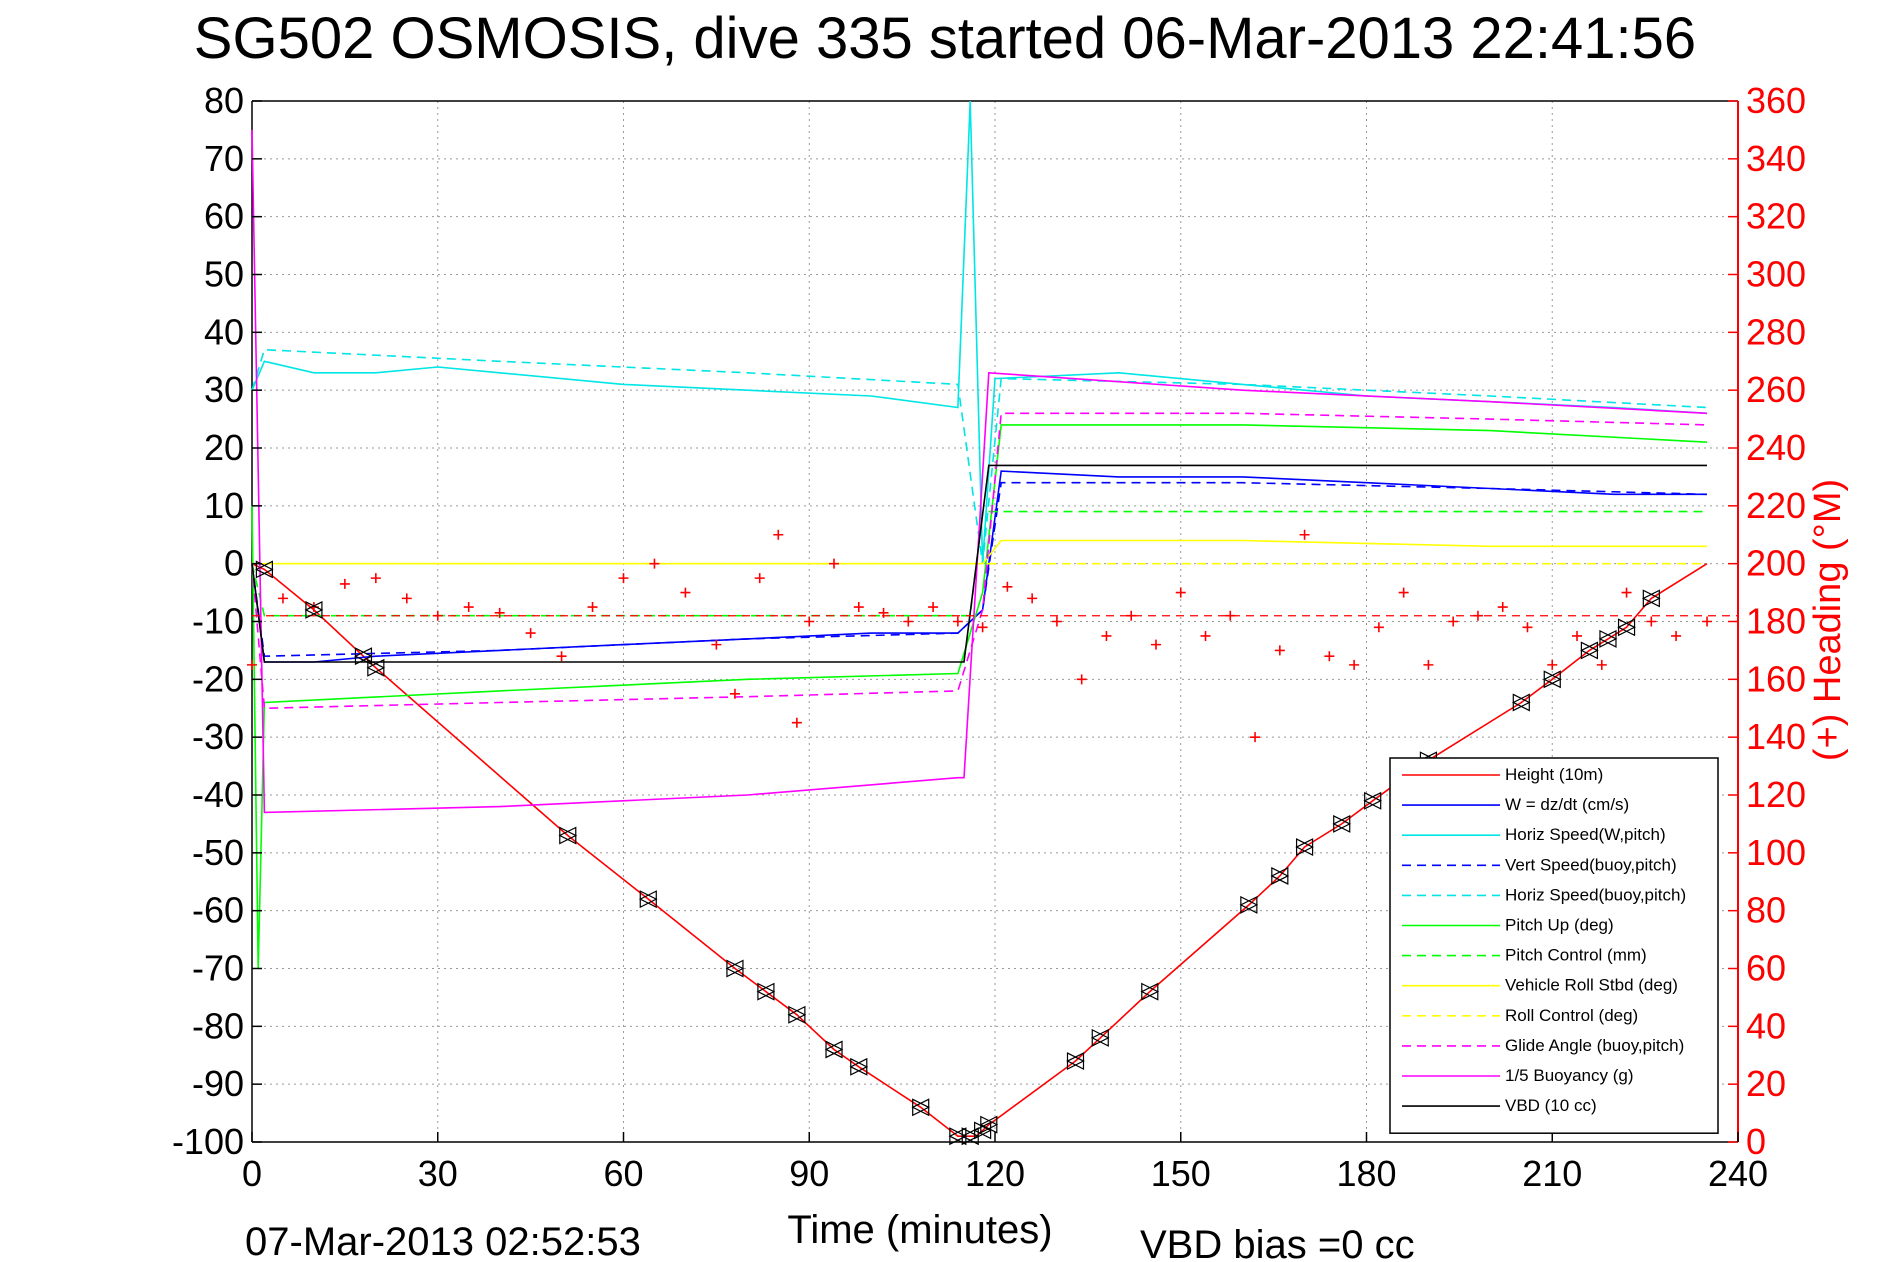  Describe the element at coordinates (1776, 678) in the screenshot. I see `y-right-tick-label: 160` at that location.